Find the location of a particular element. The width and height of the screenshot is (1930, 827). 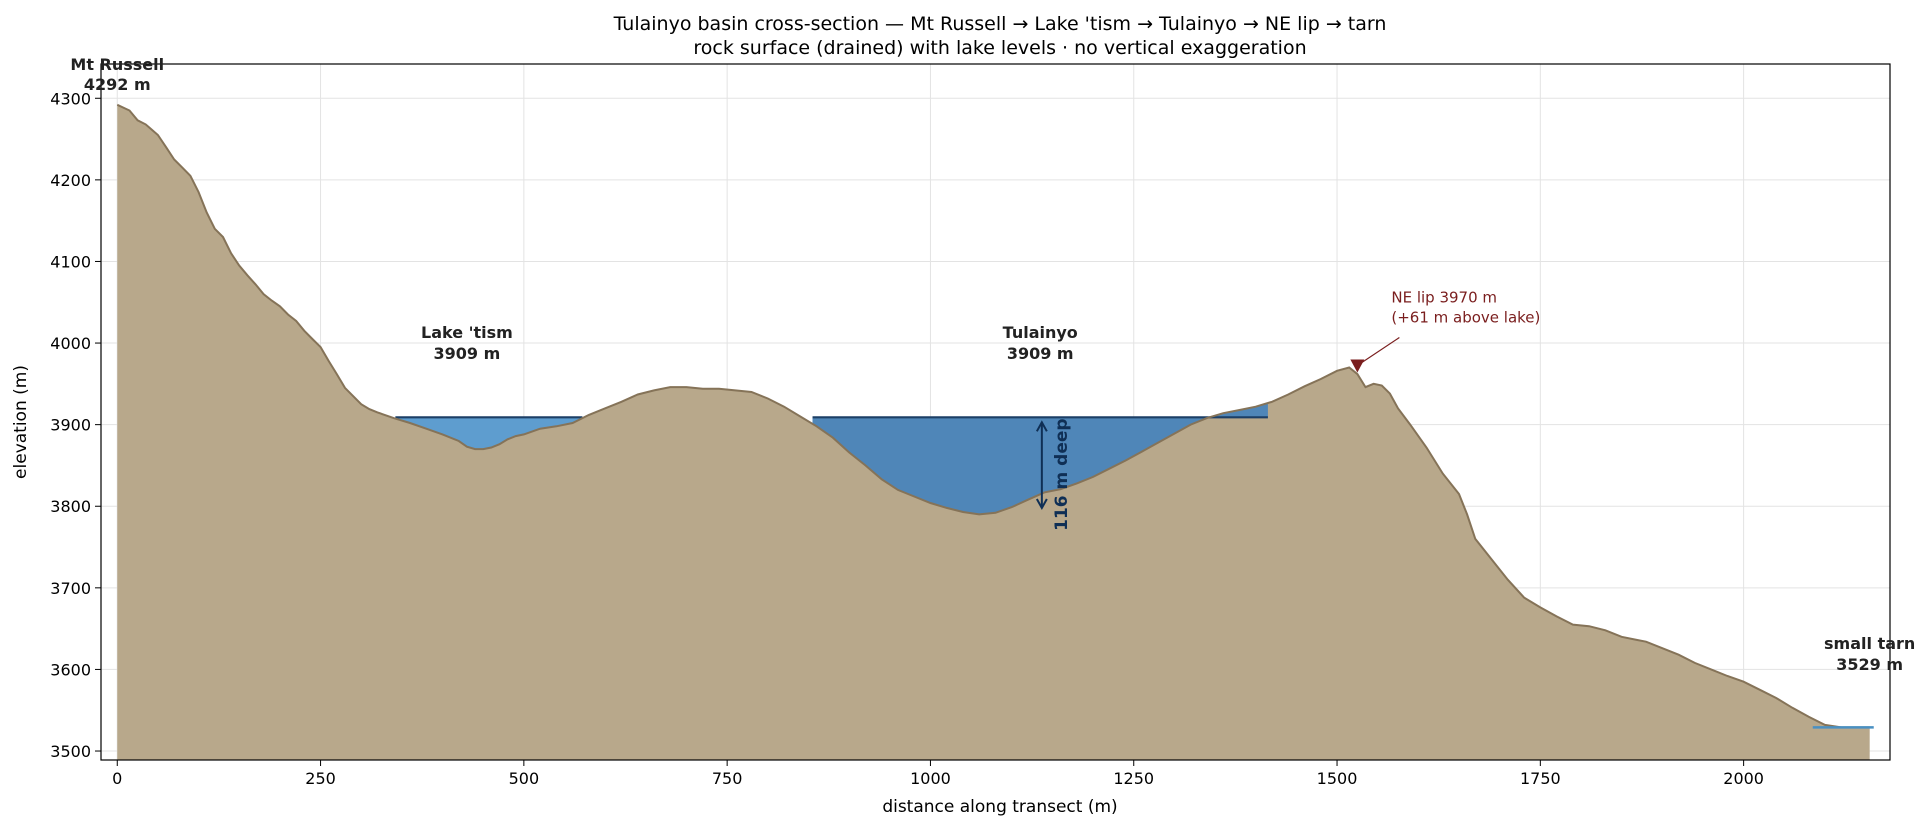

x-tick-label: 500 is located at coordinates (524, 778).